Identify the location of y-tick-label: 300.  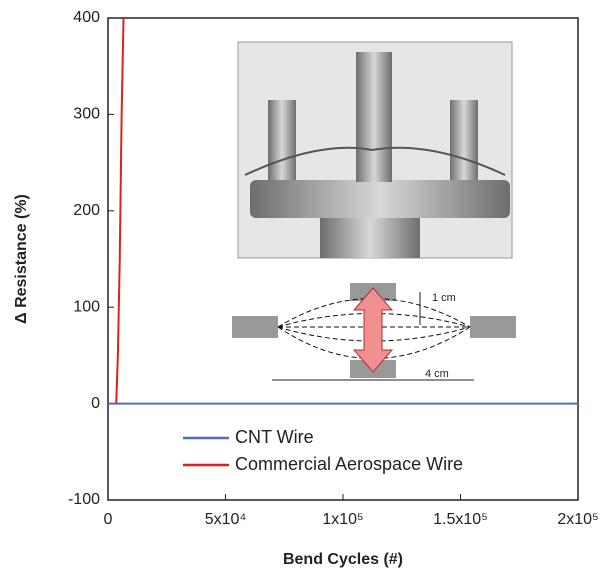
(86, 114).